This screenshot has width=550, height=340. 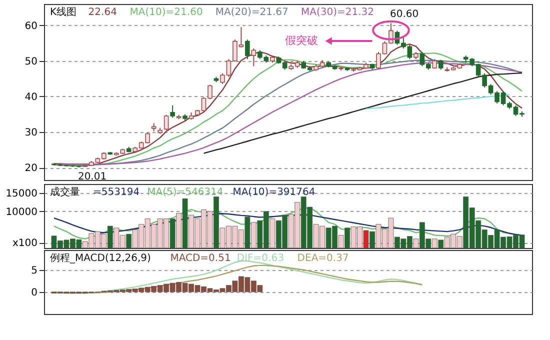 I want to click on y-tick-label: 15000, so click(x=22, y=194).